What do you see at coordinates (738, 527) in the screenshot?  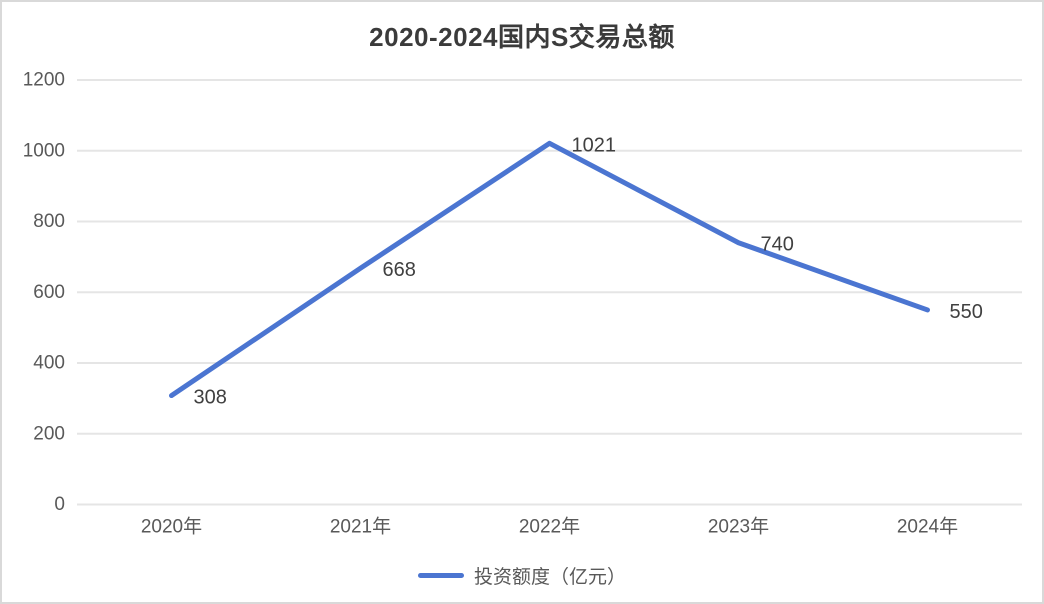 I see `x-axis-tick-label: 2023年` at bounding box center [738, 527].